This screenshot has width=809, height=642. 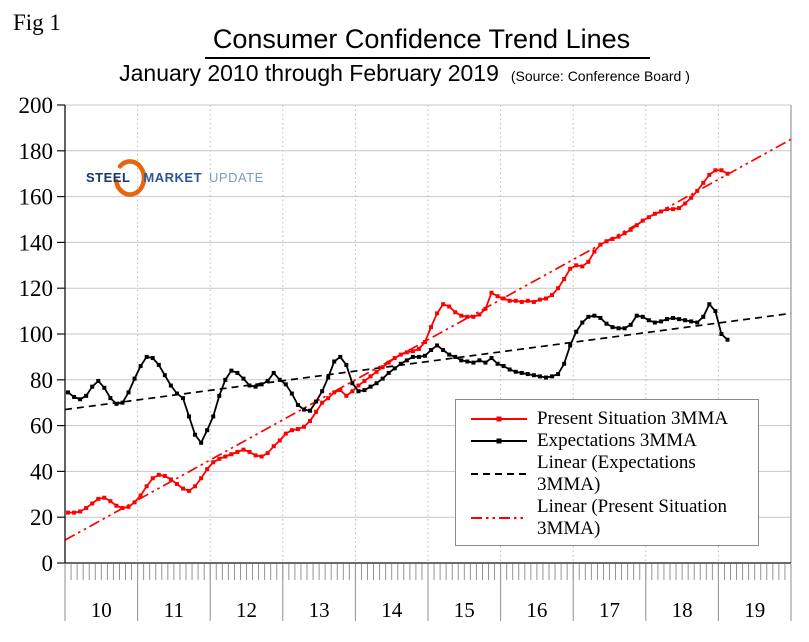 What do you see at coordinates (108, 177) in the screenshot?
I see `logo-word-steel: STEEL` at bounding box center [108, 177].